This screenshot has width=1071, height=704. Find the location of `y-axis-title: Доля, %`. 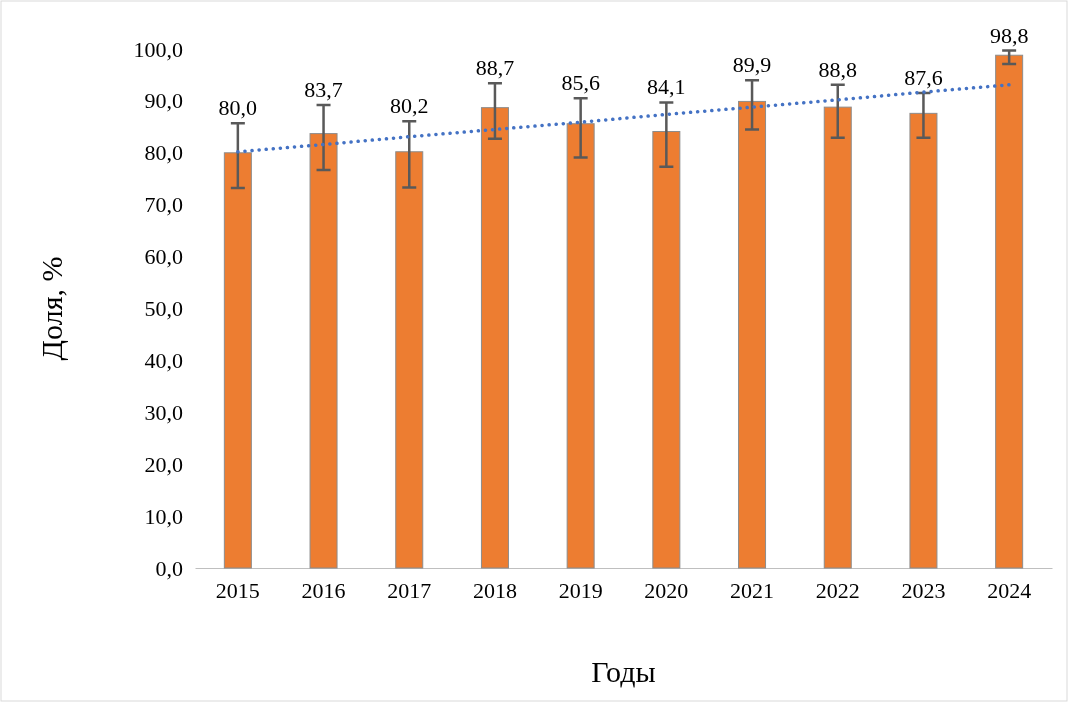

y-axis-title: Доля, % is located at coordinates (51, 308).